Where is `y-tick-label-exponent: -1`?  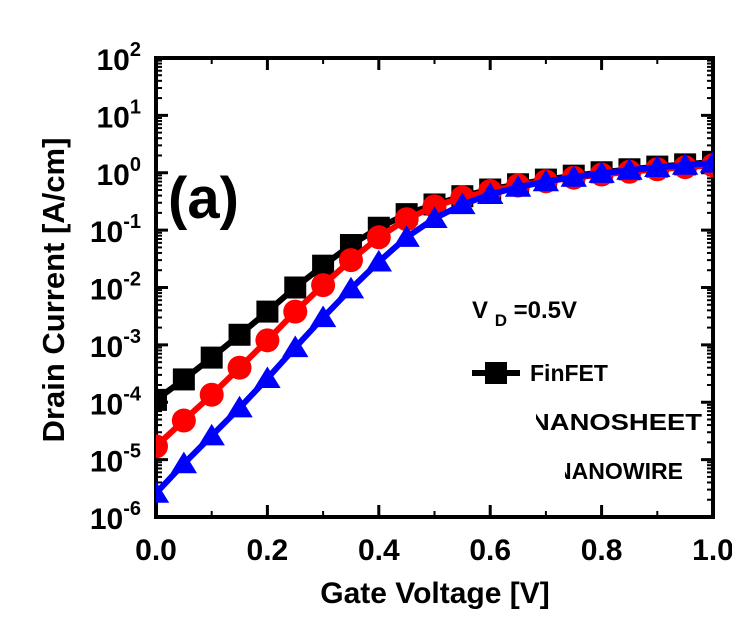
y-tick-label-exponent: -1 is located at coordinates (132, 222).